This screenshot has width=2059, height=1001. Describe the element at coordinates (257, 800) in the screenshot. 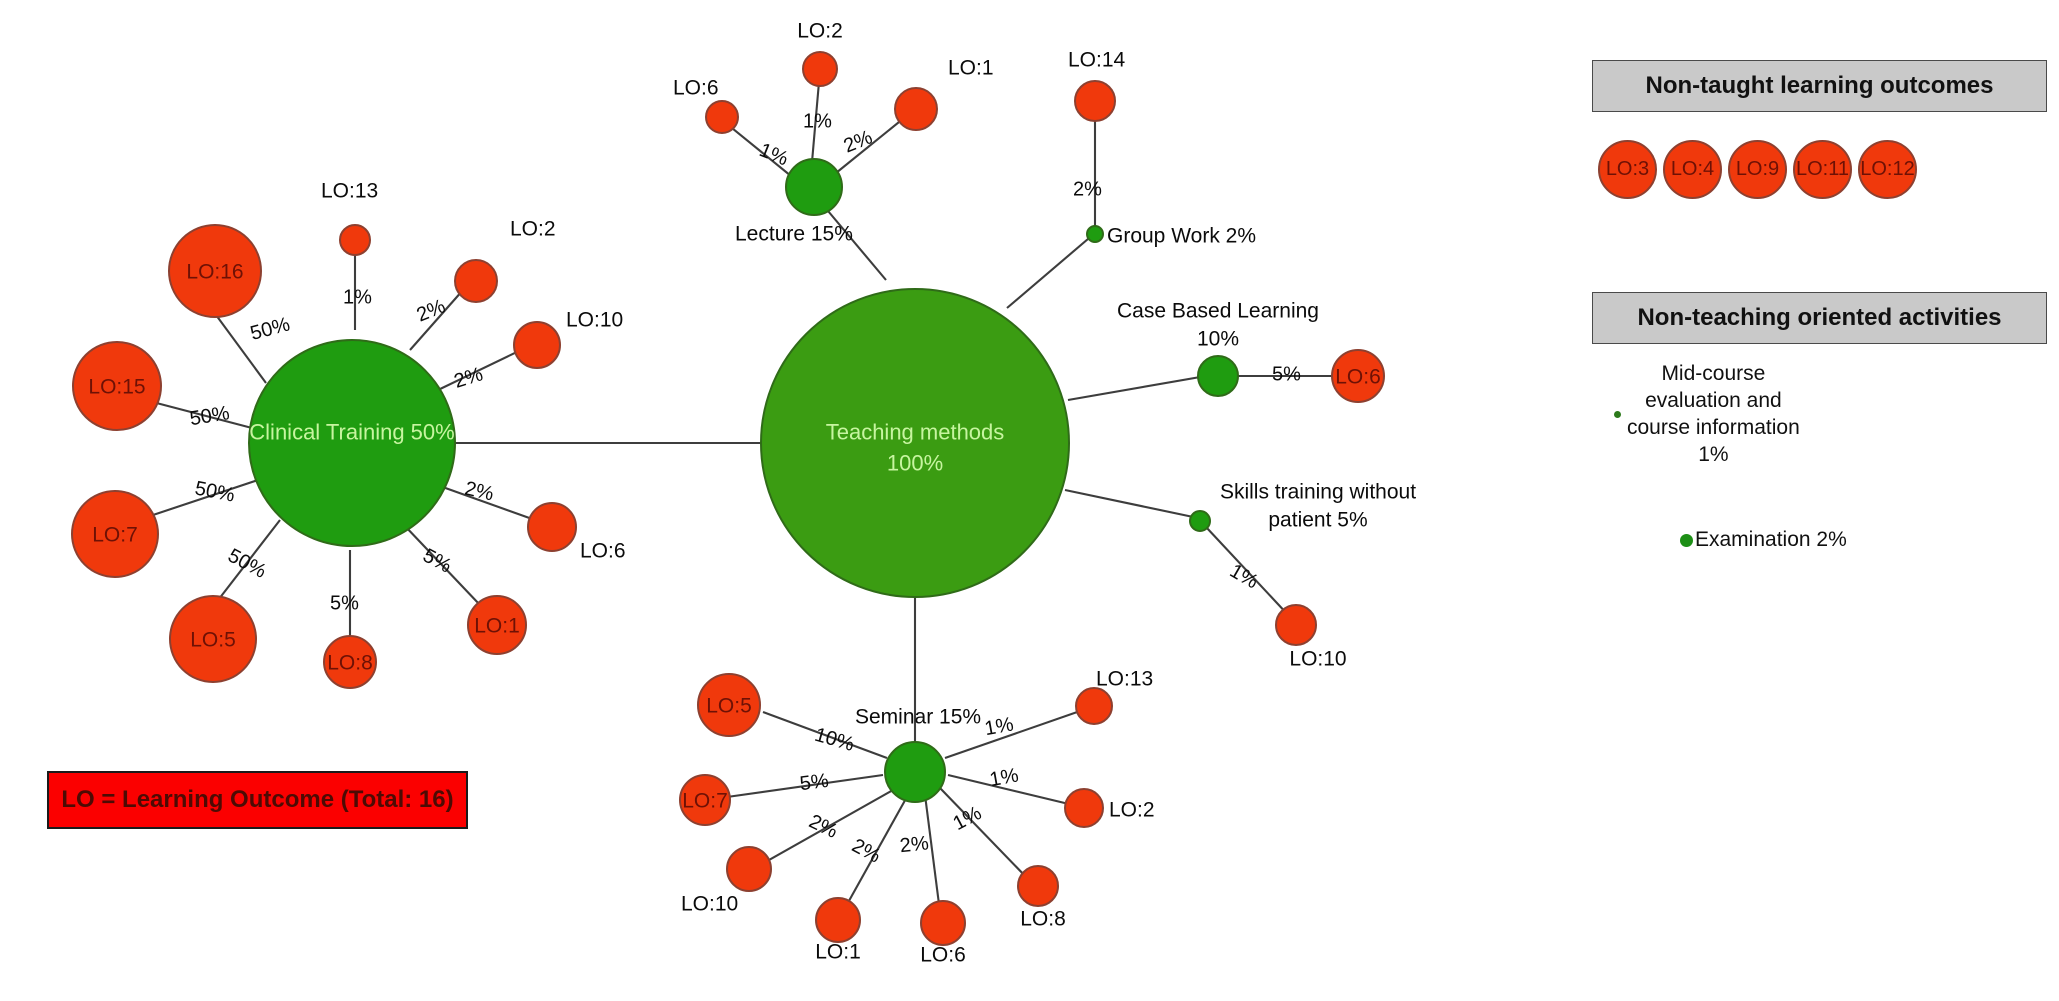

I see `lo-definition-legend: LO = Learning Outcome (Total: 16)` at that location.